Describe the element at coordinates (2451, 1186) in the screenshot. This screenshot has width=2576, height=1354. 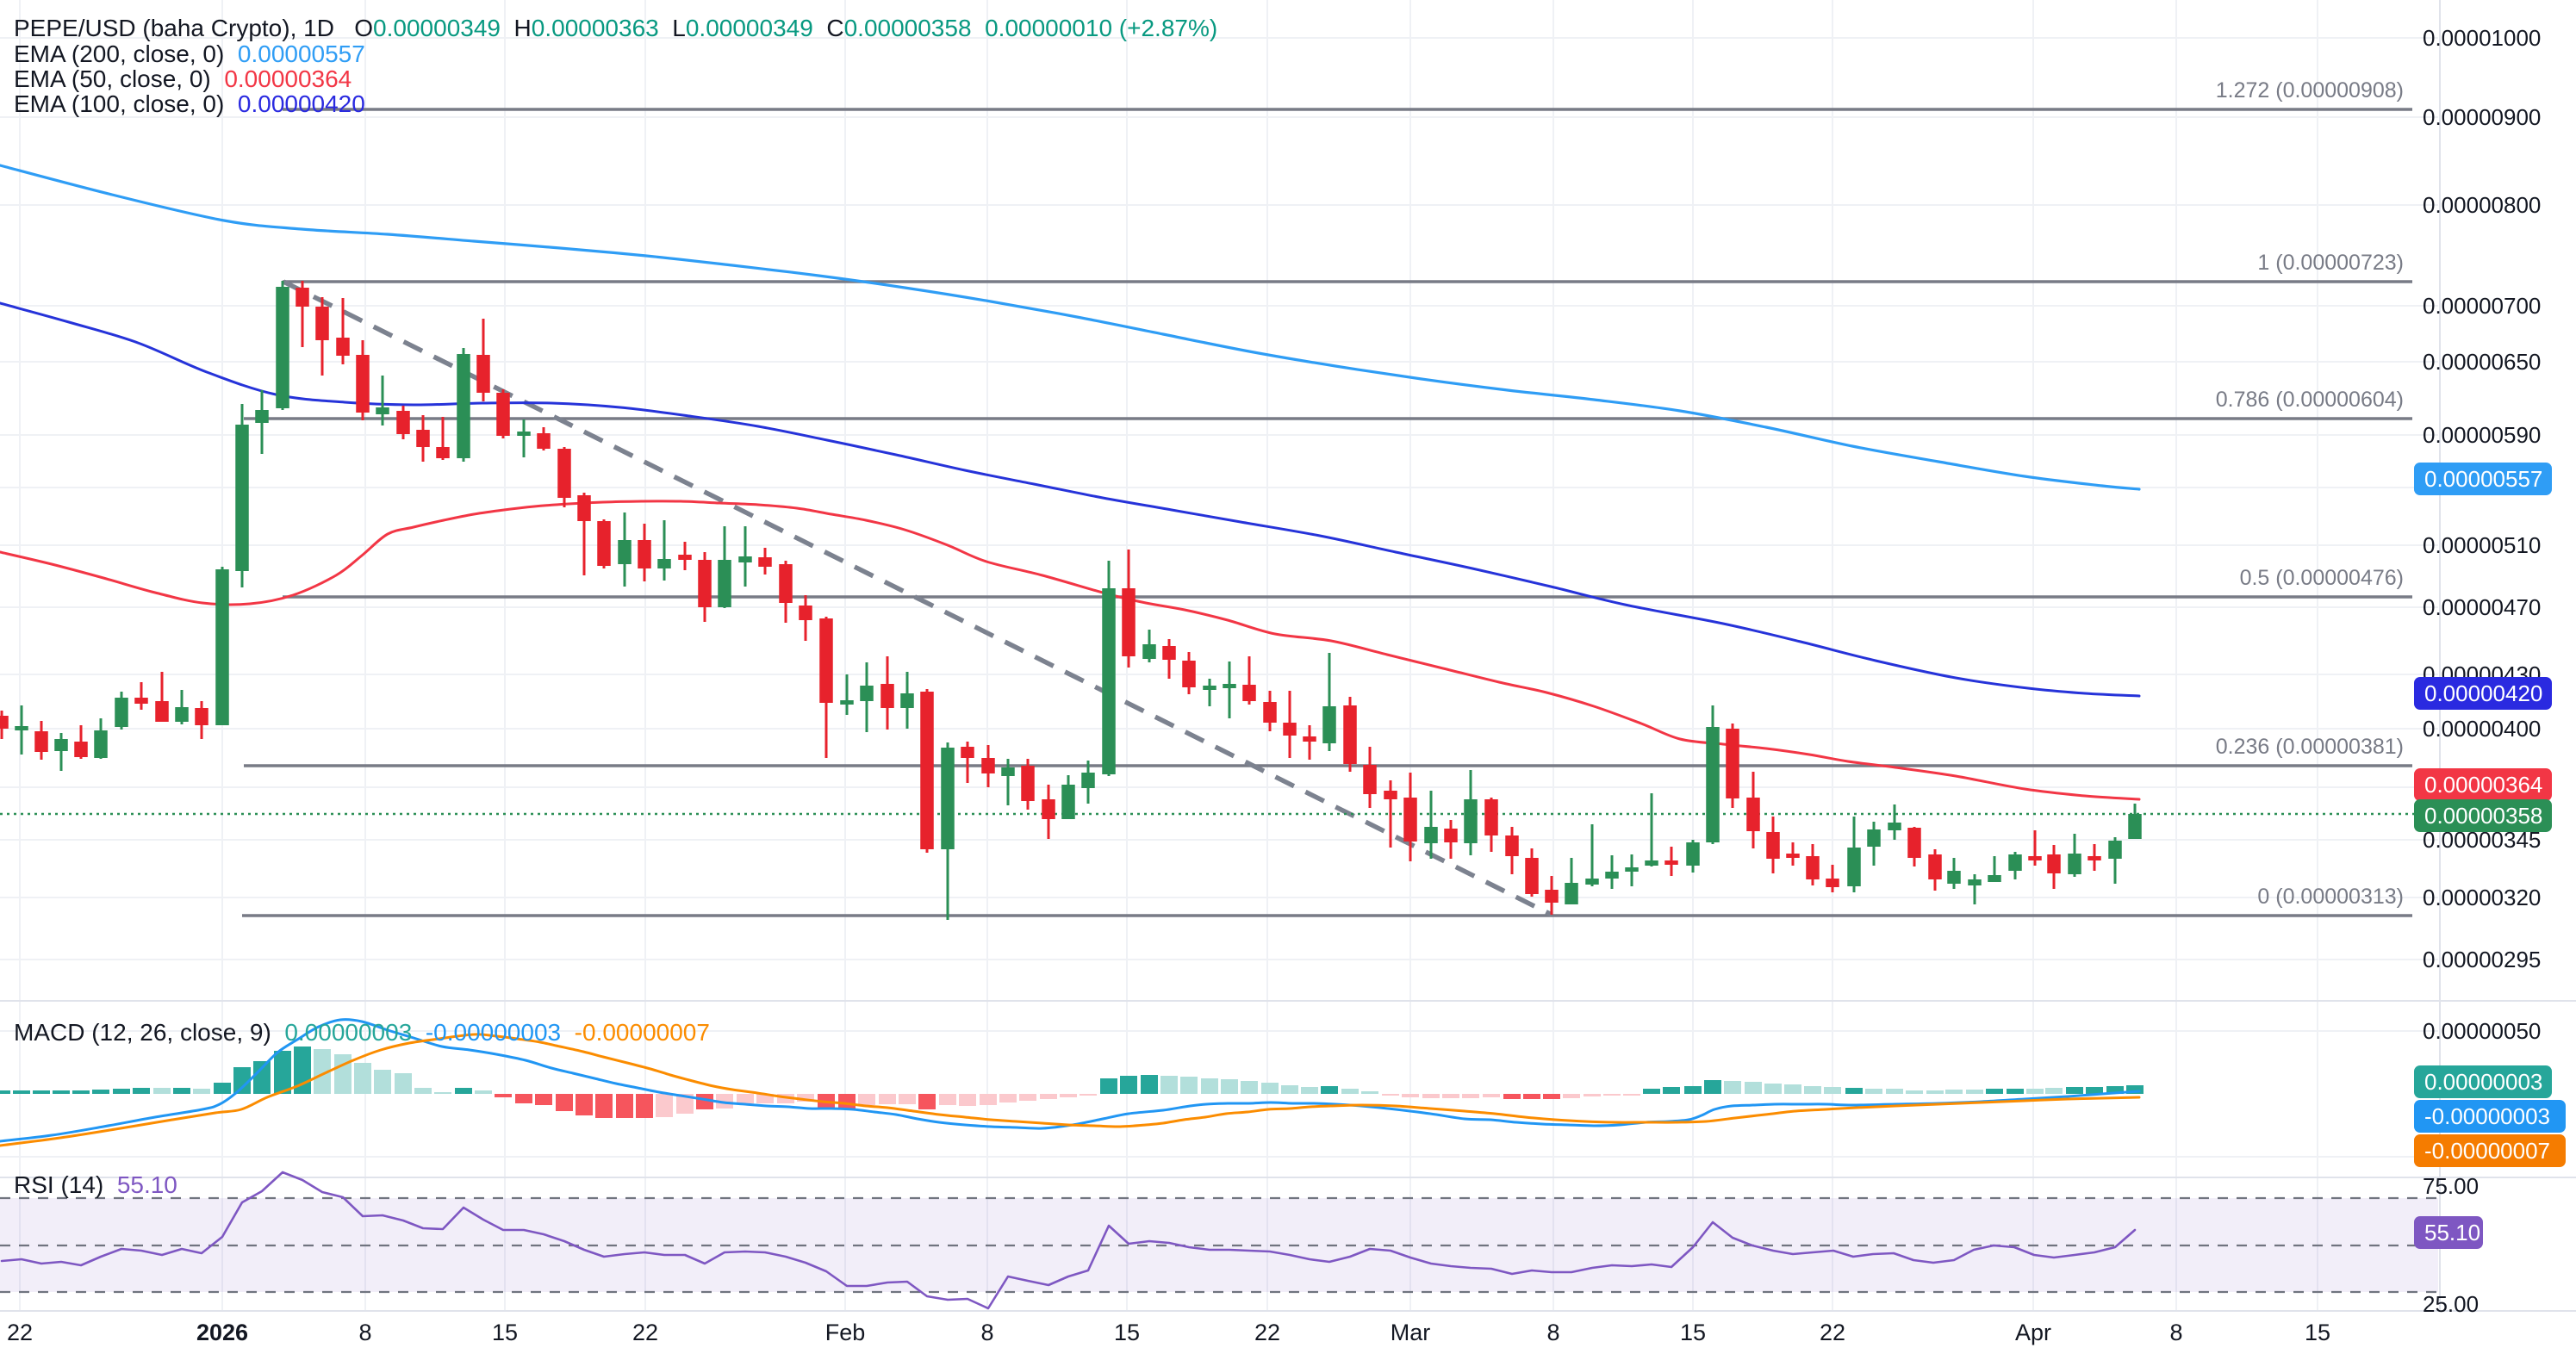
I see `svg-text: 75.00` at that location.